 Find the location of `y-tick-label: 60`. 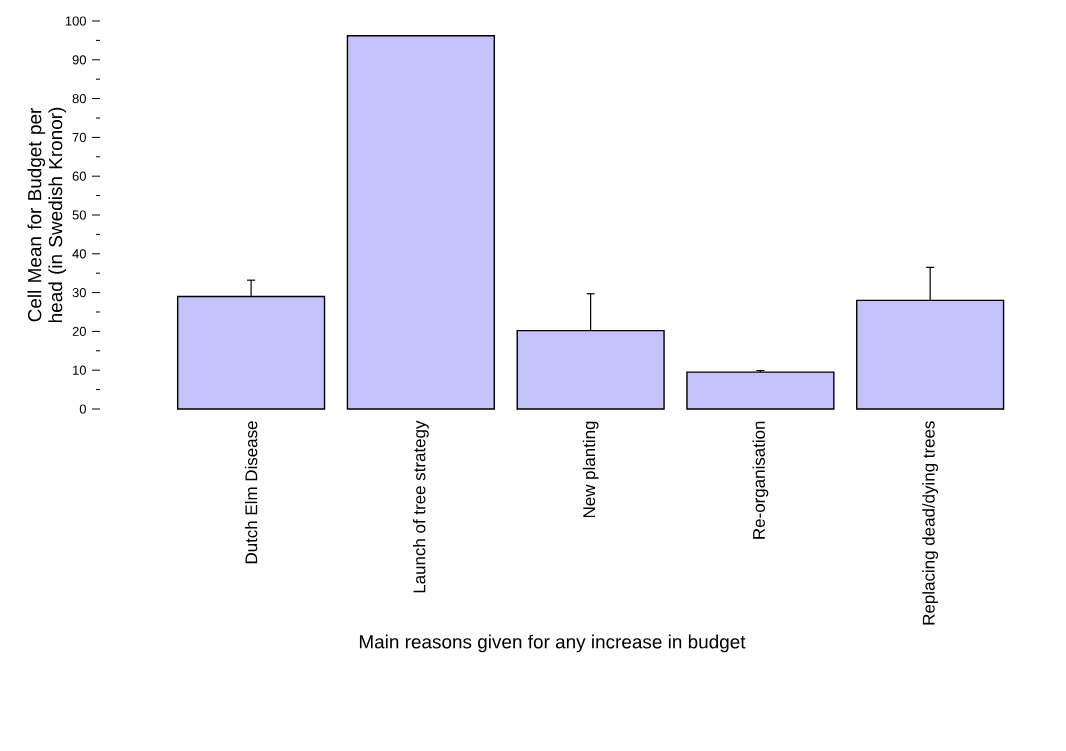

y-tick-label: 60 is located at coordinates (79, 176).